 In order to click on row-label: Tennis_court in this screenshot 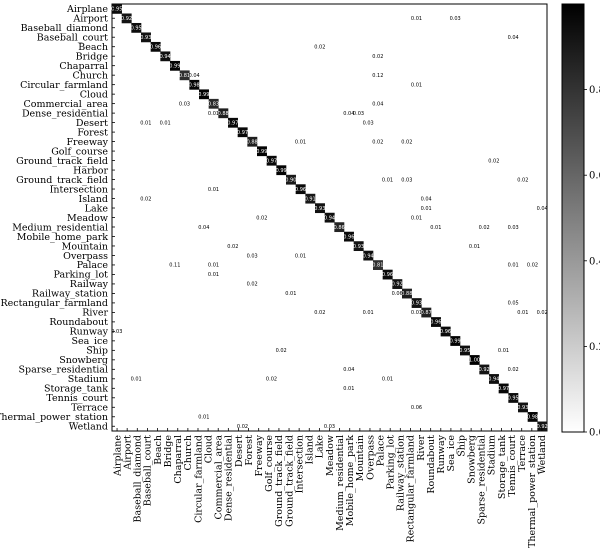, I will do `click(77, 398)`.